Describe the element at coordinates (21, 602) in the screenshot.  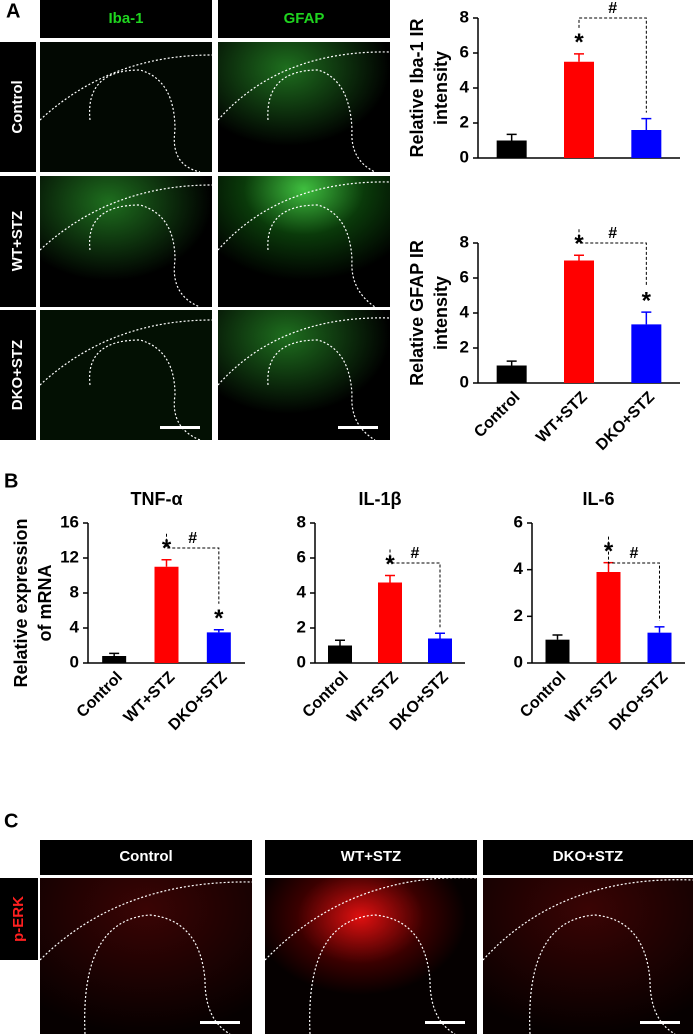
I see `y-axis-label: Relative expression` at that location.